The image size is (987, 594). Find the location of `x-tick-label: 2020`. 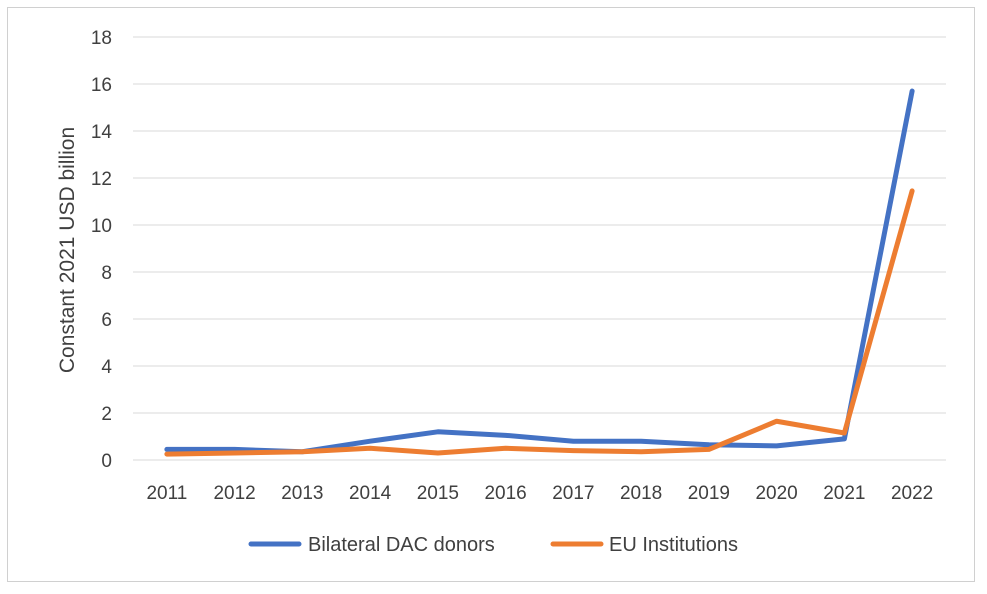

x-tick-label: 2020 is located at coordinates (776, 493).